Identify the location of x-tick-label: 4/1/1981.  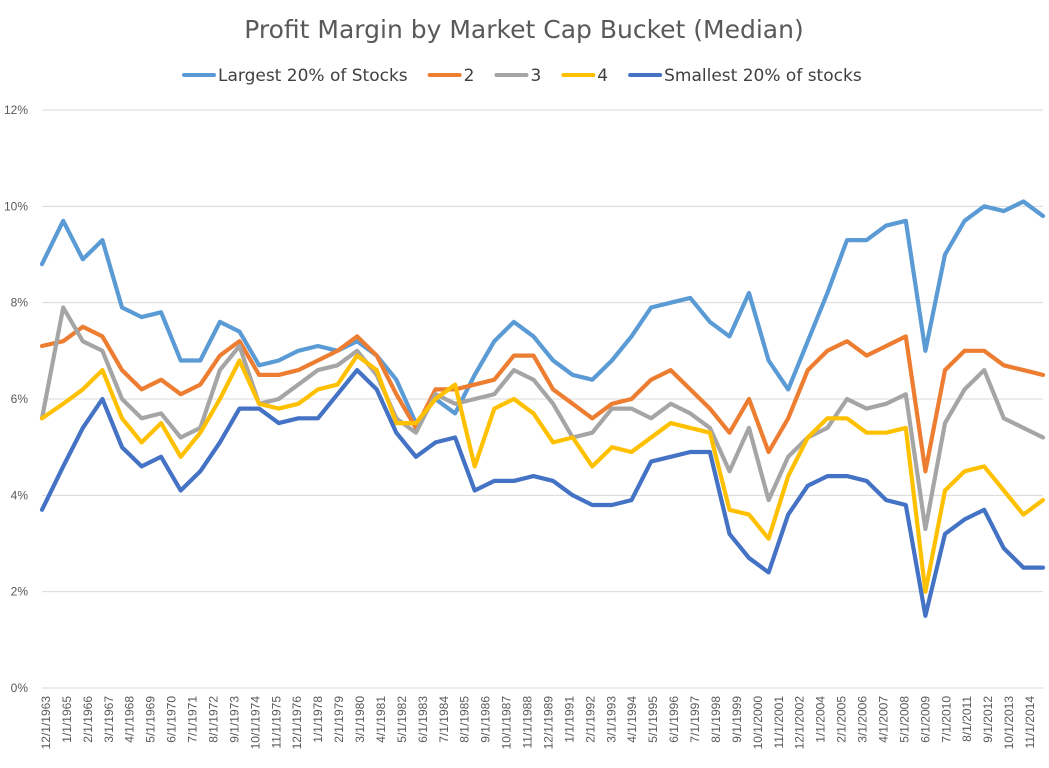
(381, 719).